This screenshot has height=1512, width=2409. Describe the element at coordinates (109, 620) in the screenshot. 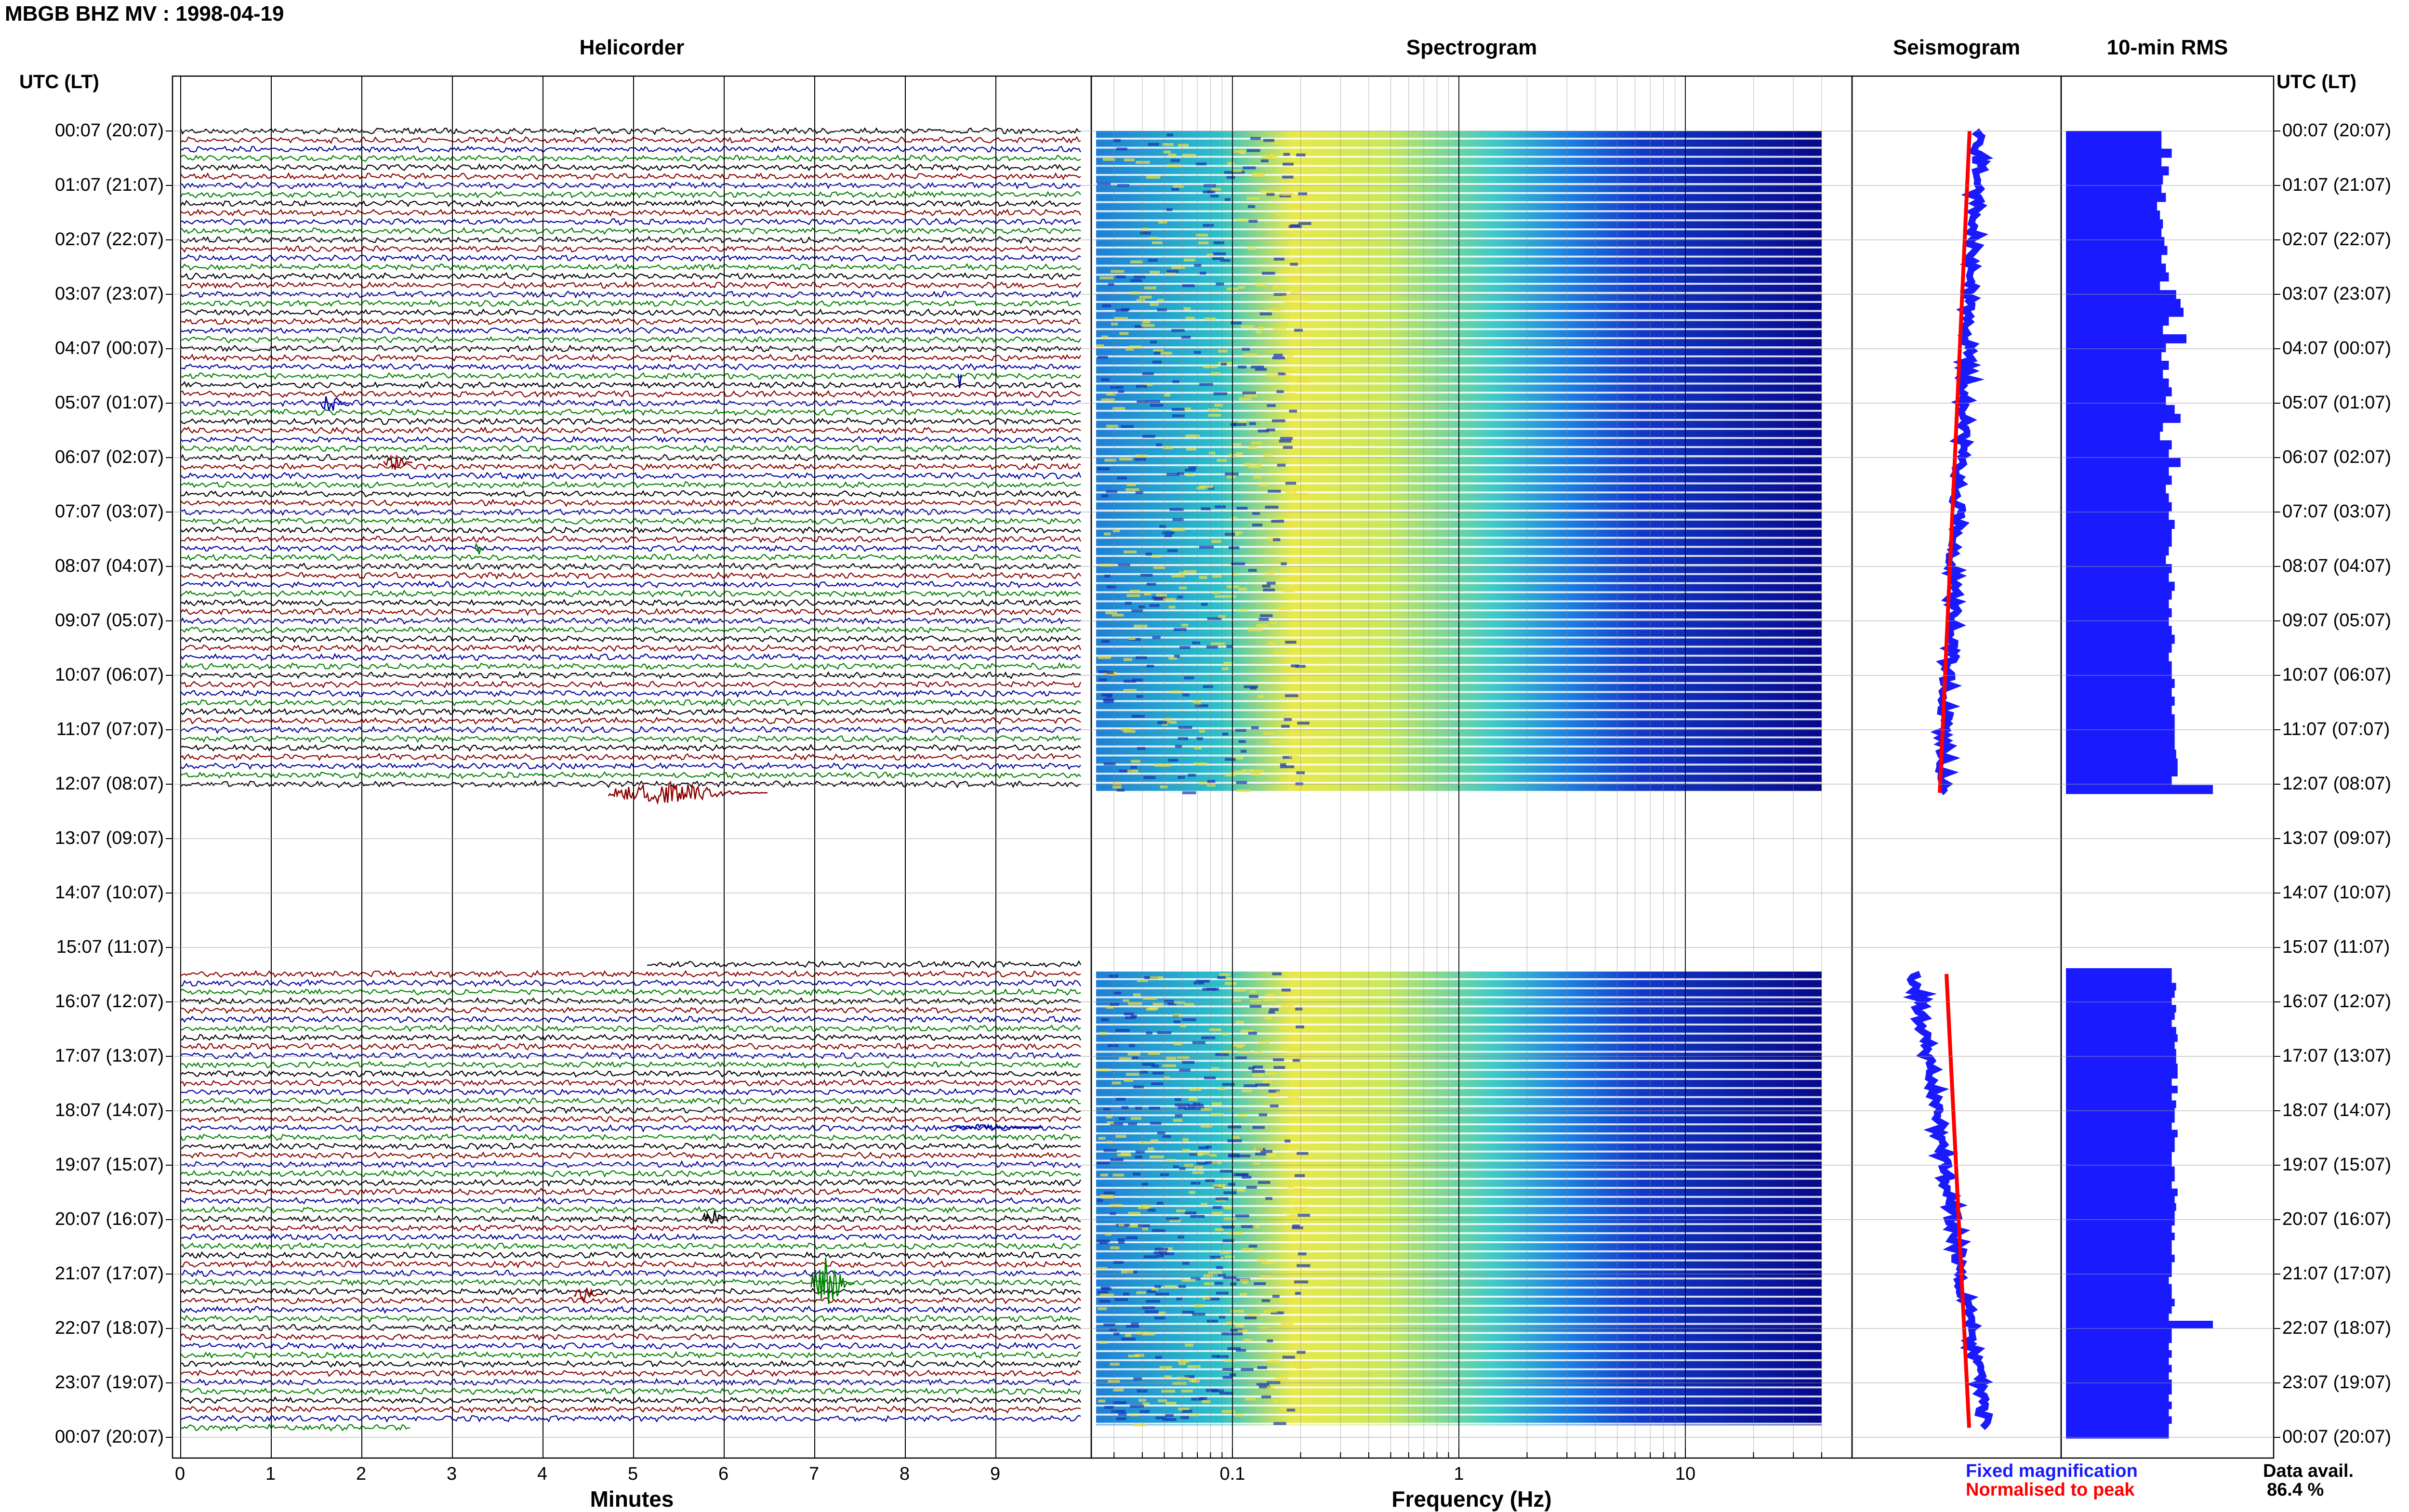

I see `row-label-left: 09:07 (05:07)` at that location.